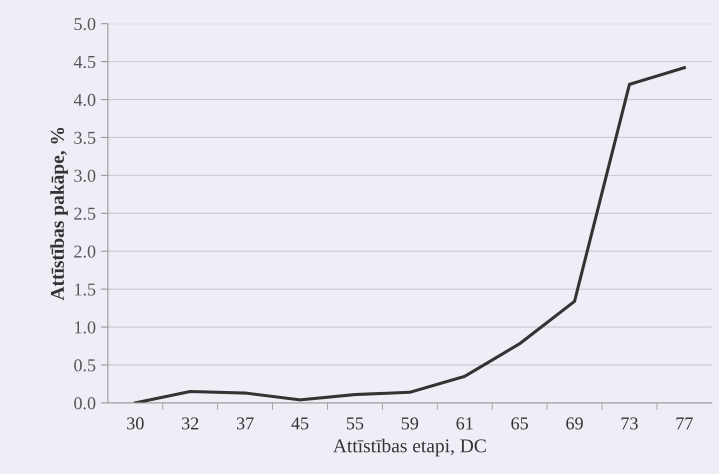 The width and height of the screenshot is (719, 474). Describe the element at coordinates (85, 138) in the screenshot. I see `y-tick-label: 3.5` at that location.